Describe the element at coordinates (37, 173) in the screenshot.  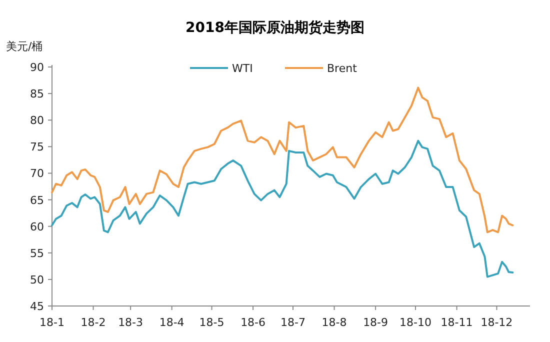
I see `y-tick-label: 70` at that location.